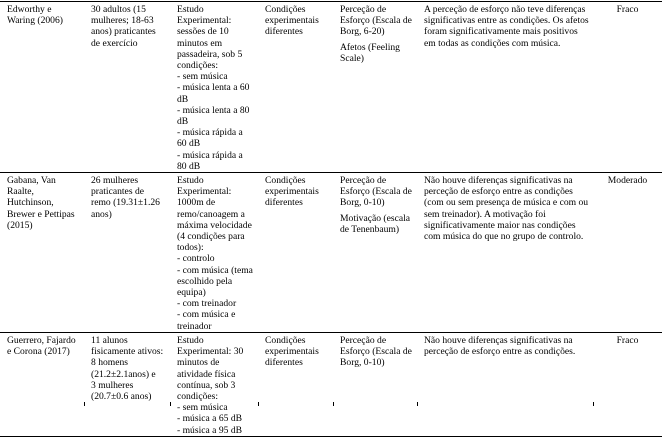 The height and width of the screenshot is (437, 662). What do you see at coordinates (42, 384) in the screenshot?
I see `study-cell: Guerrero, Fajardo e Corona (2017)` at bounding box center [42, 384].